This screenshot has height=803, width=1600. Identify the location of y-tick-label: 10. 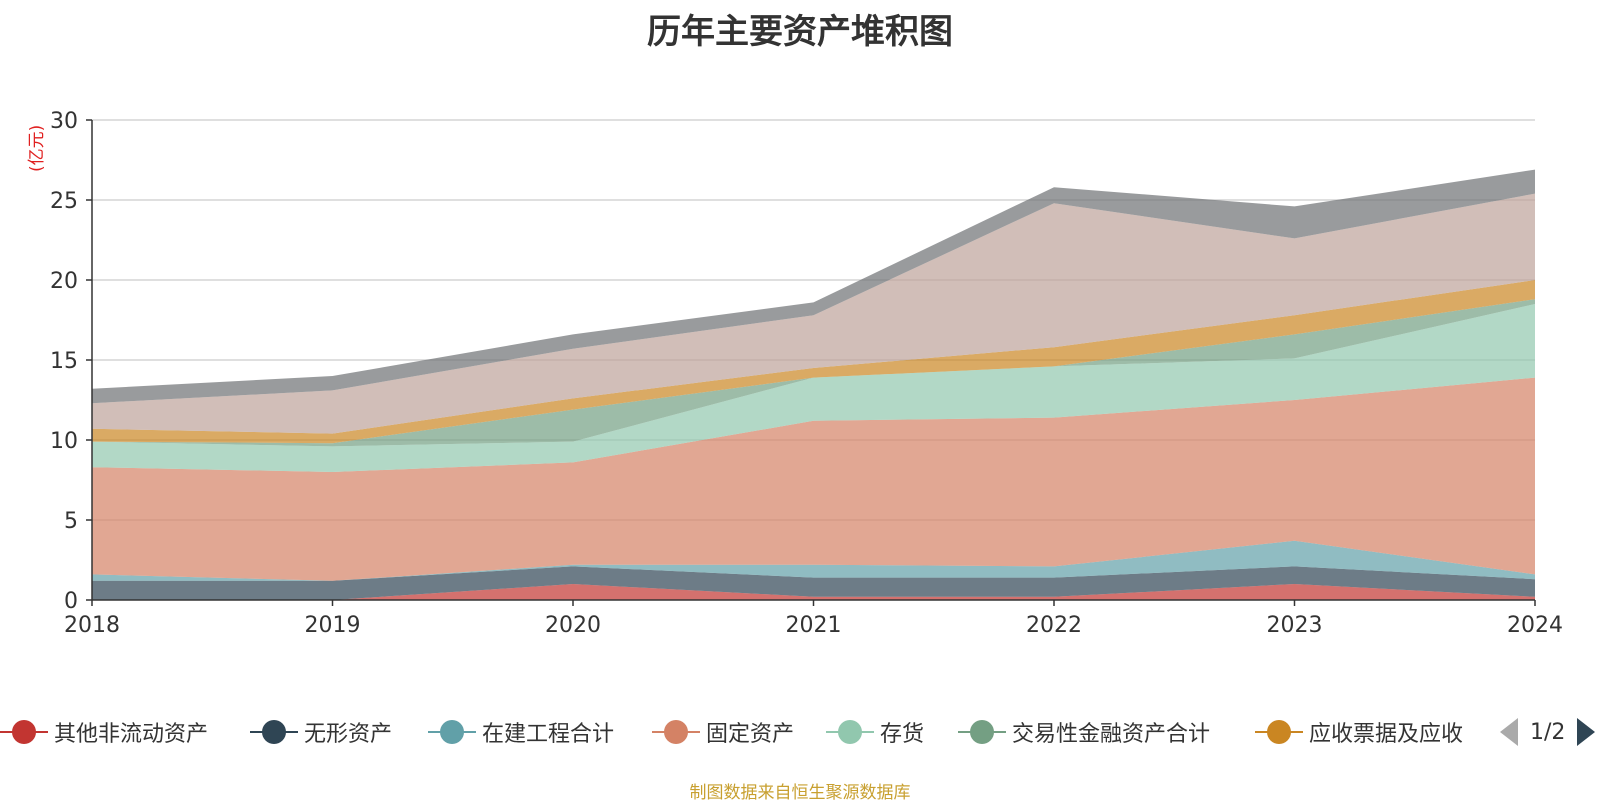
(64, 441).